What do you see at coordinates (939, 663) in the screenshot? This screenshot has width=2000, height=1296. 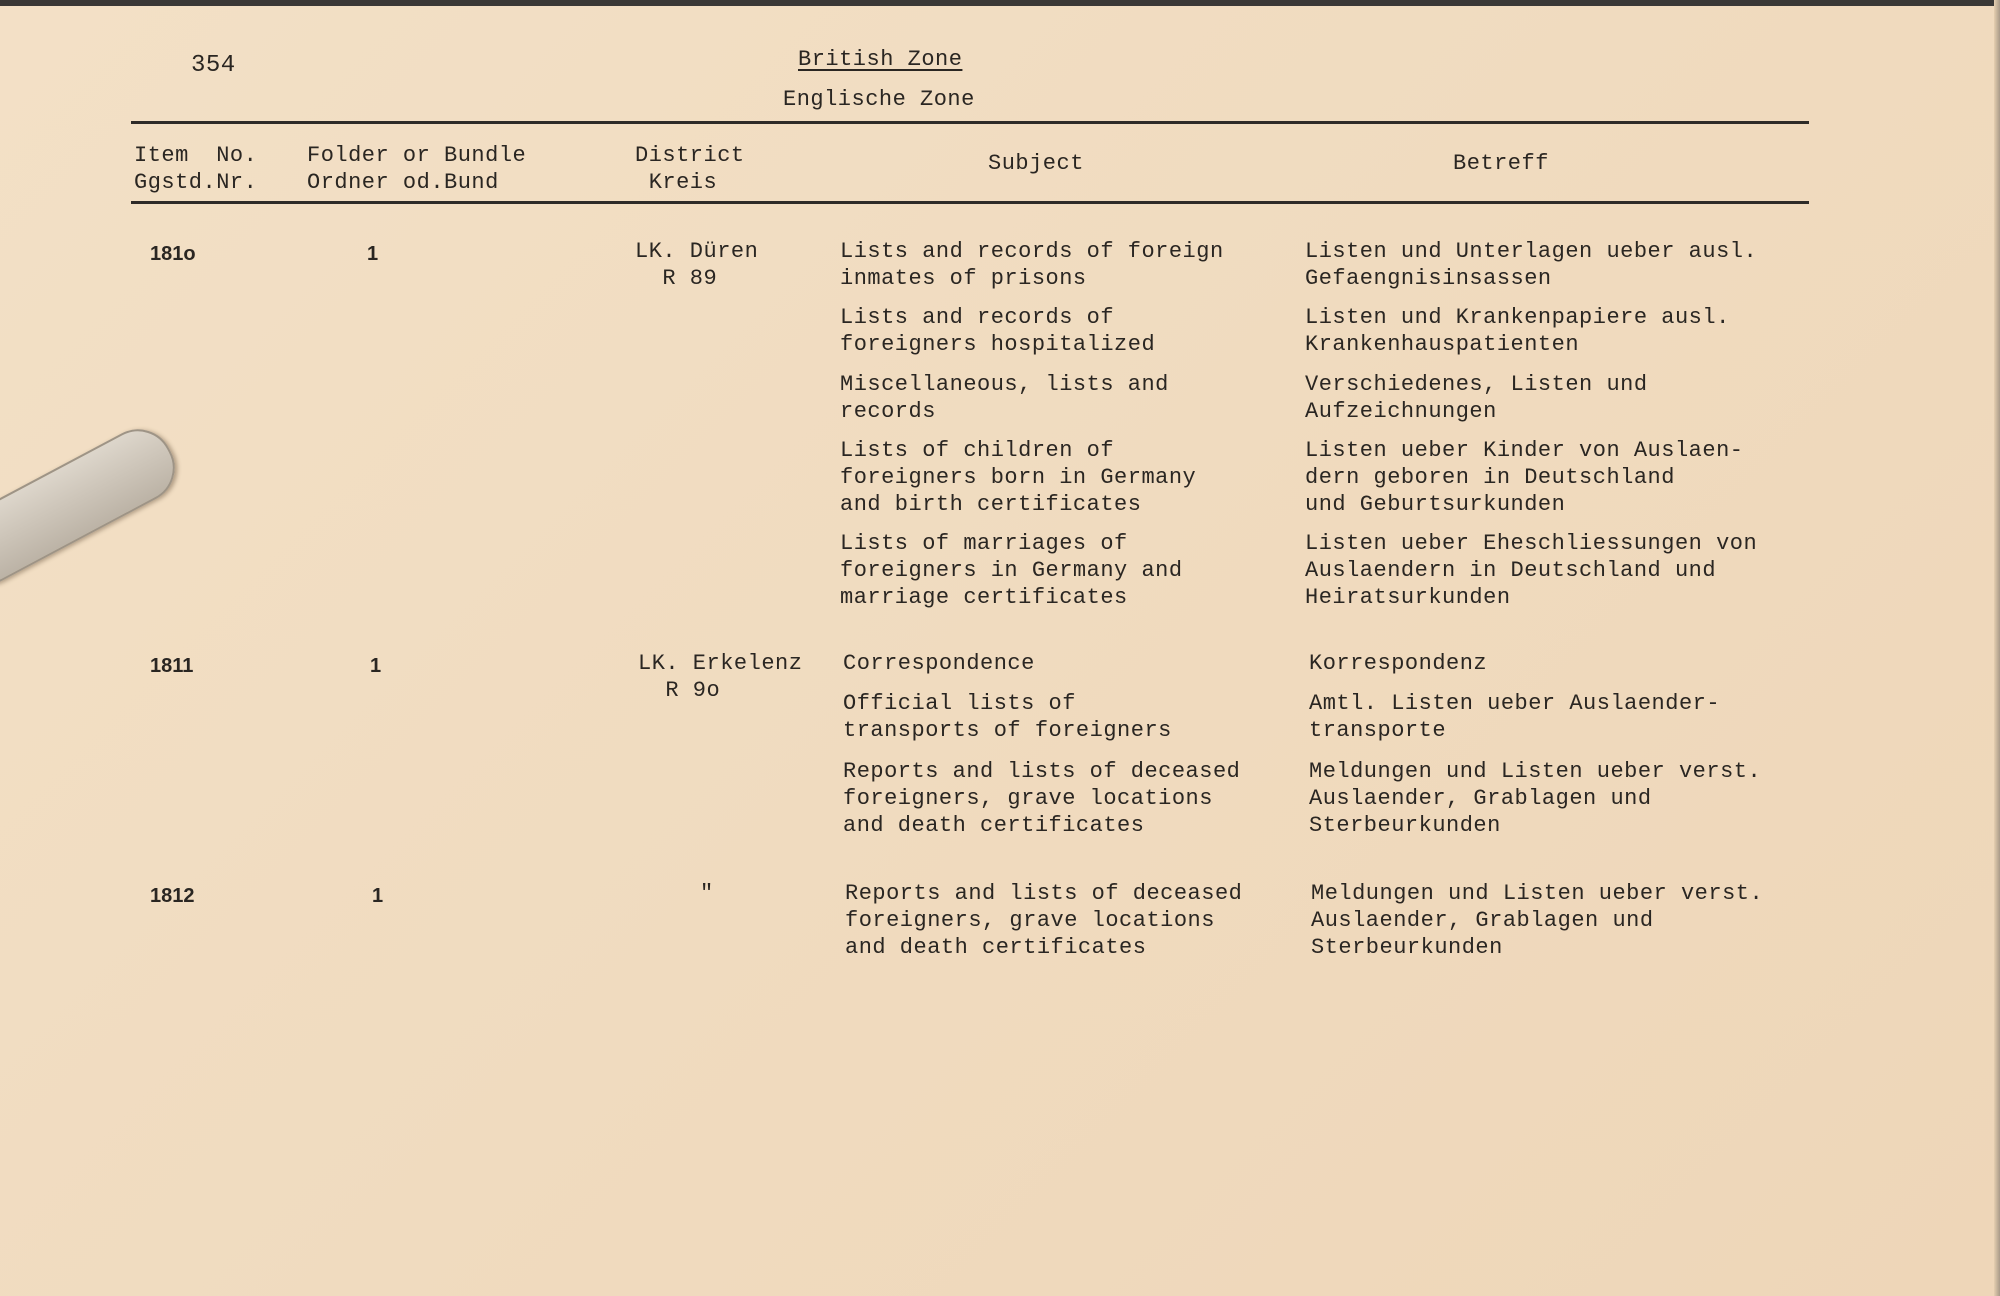 I see `subject-entry: Correspondence` at bounding box center [939, 663].